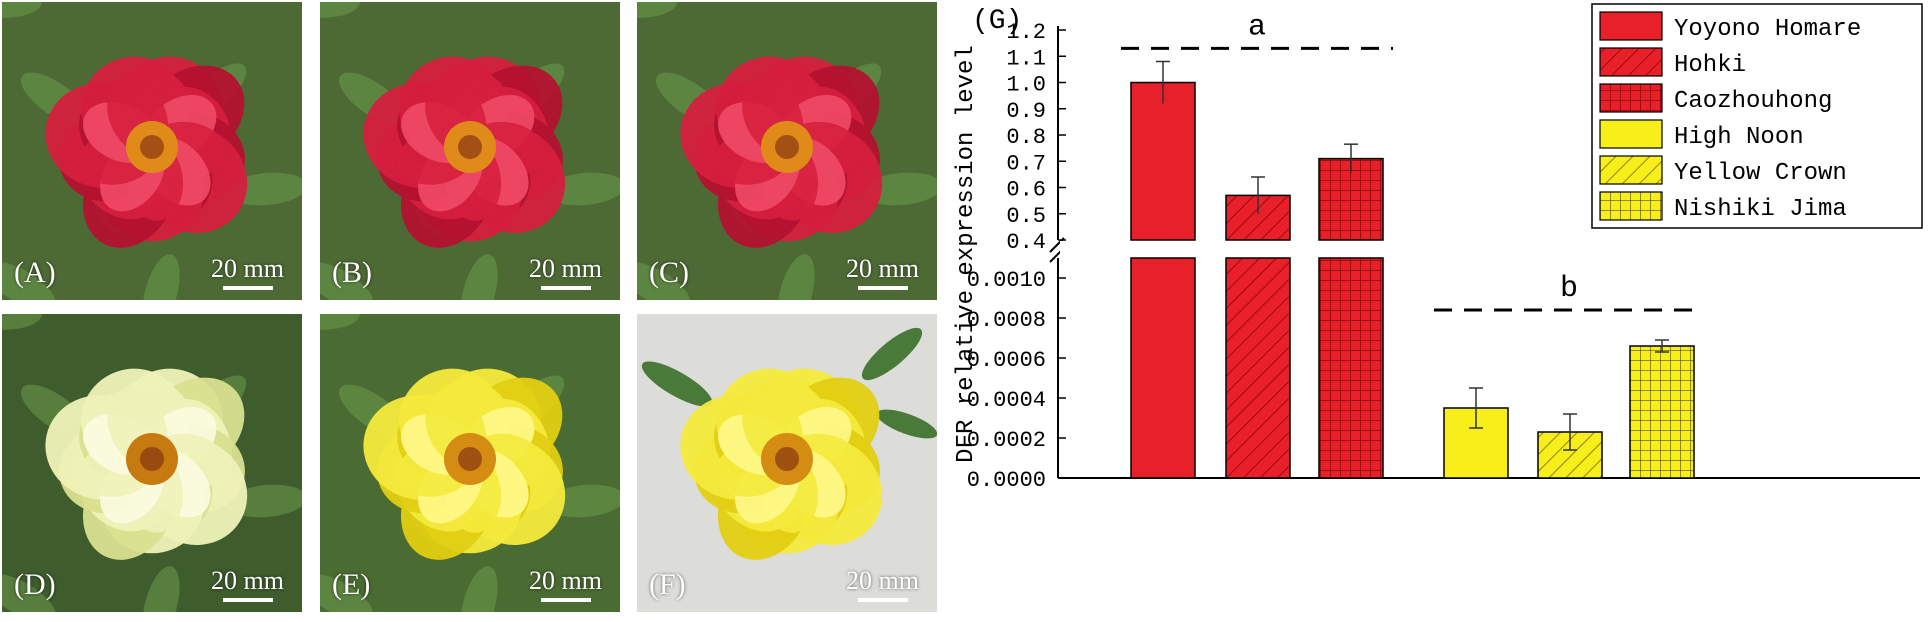 This screenshot has height=622, width=1930. What do you see at coordinates (35, 272) in the screenshot?
I see `panel-label: (A)` at bounding box center [35, 272].